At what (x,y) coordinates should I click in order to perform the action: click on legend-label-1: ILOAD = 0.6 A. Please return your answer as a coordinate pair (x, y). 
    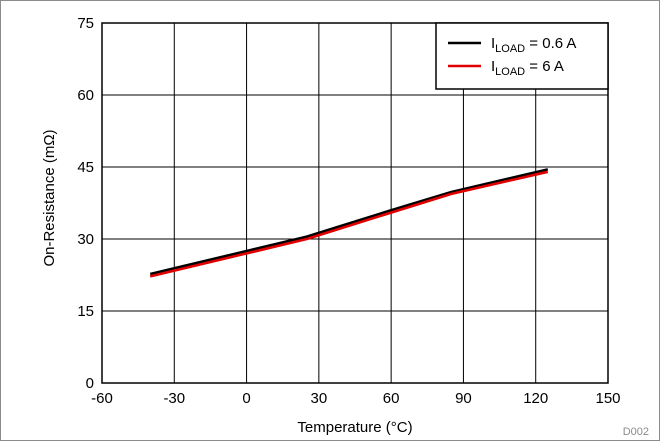
    Looking at the image, I should click on (533, 45).